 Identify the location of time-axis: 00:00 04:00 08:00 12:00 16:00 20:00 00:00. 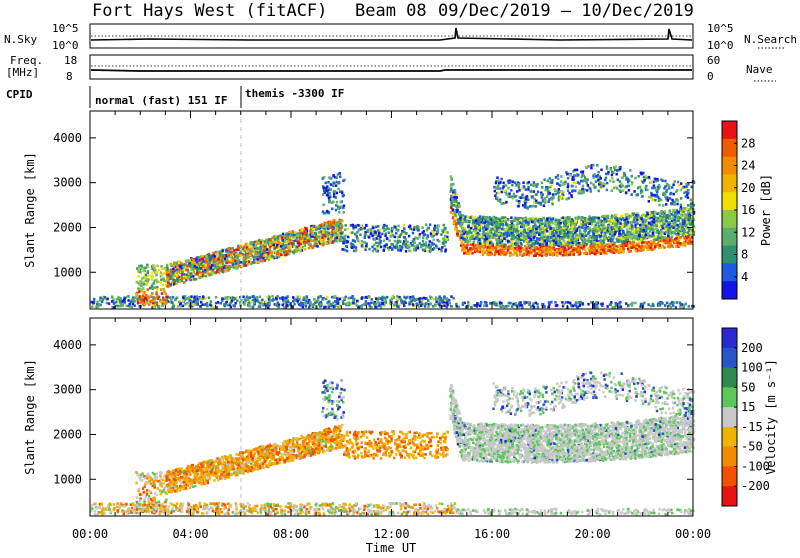
(391, 534).